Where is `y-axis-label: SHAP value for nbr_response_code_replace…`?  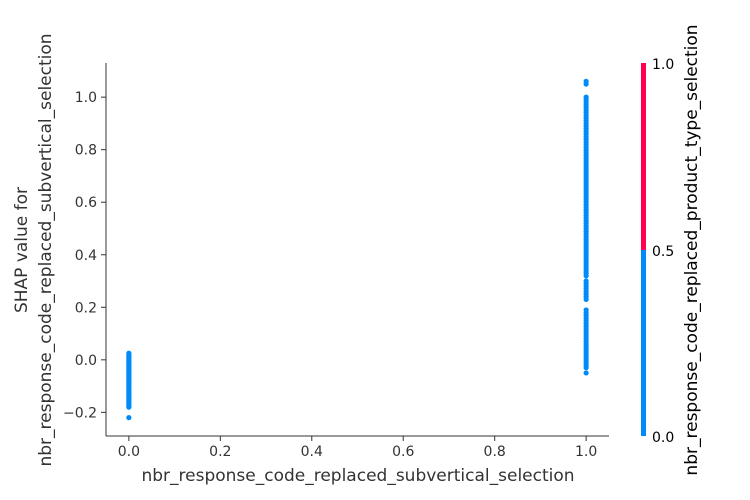 y-axis-label: SHAP value for nbr_response_code_replace… is located at coordinates (34, 249).